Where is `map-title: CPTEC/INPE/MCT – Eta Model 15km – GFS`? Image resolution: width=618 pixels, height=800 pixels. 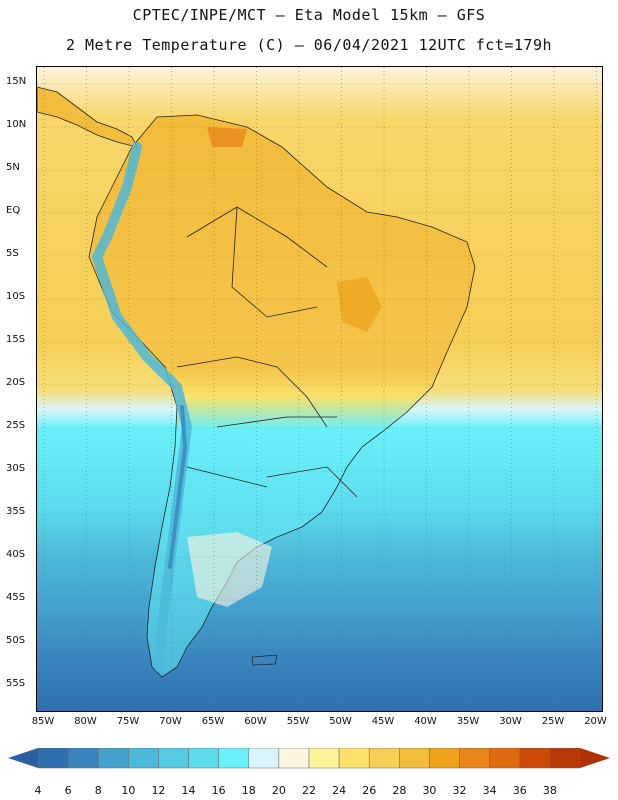 map-title: CPTEC/INPE/MCT – Eta Model 15km – GFS is located at coordinates (309, 15).